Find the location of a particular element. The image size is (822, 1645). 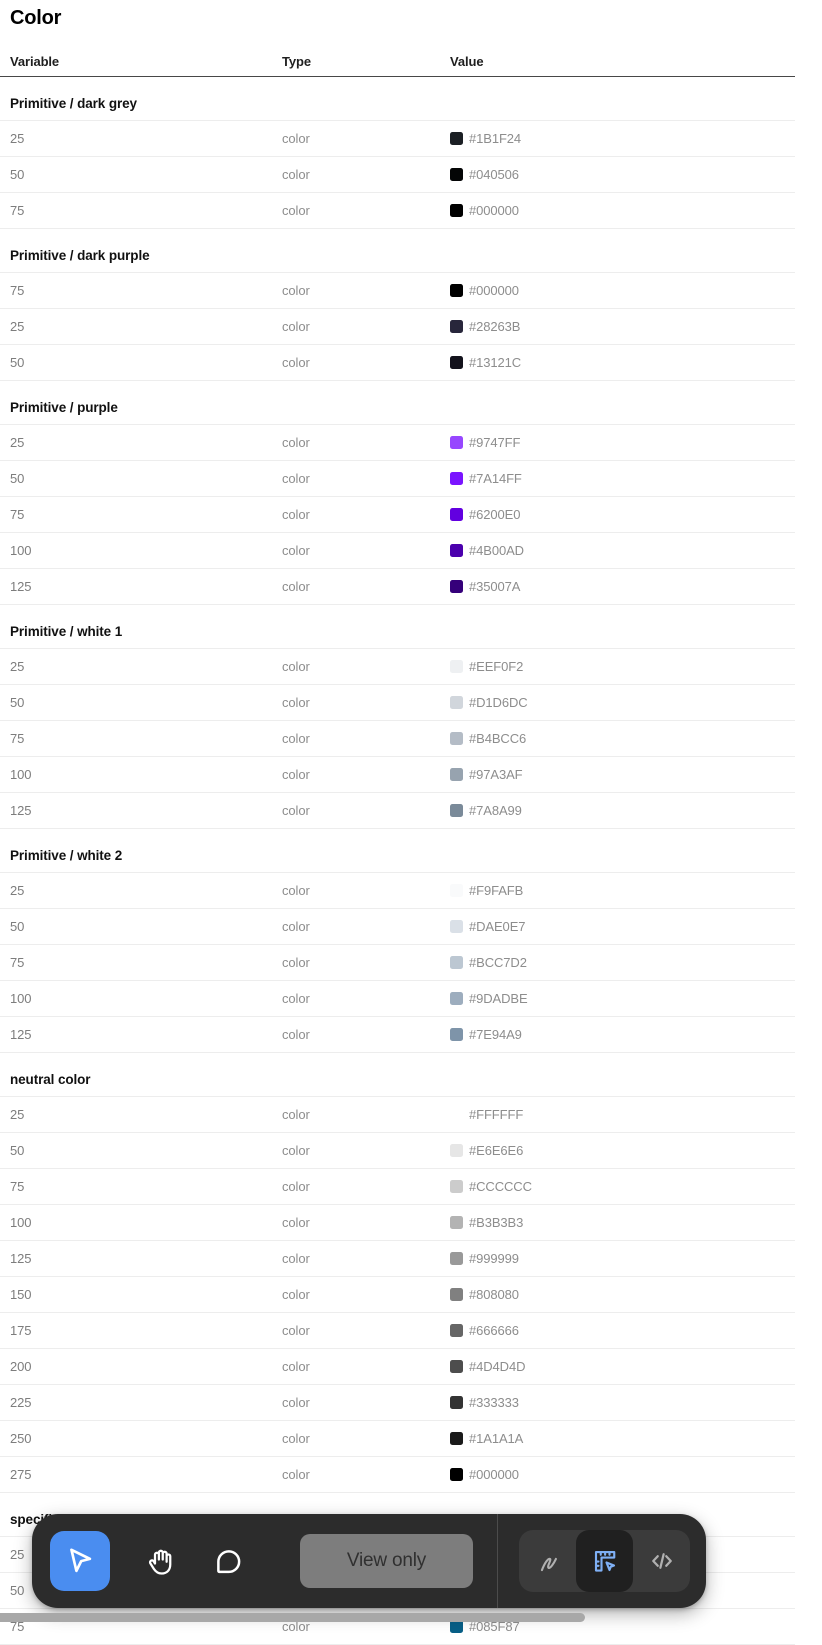

view-only-badge: View only is located at coordinates (386, 1561).